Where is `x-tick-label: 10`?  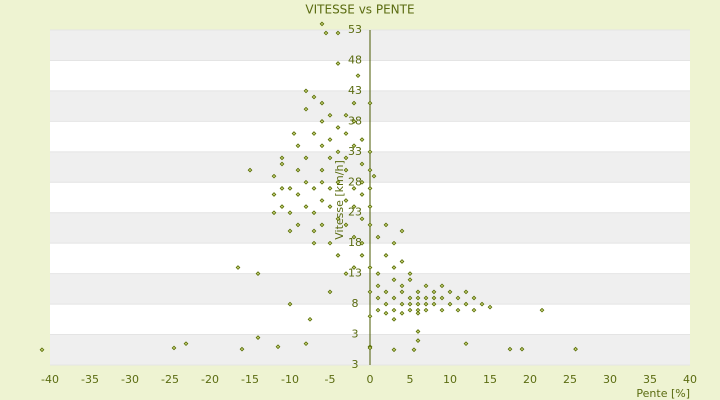 x-tick-label: 10 is located at coordinates (450, 379).